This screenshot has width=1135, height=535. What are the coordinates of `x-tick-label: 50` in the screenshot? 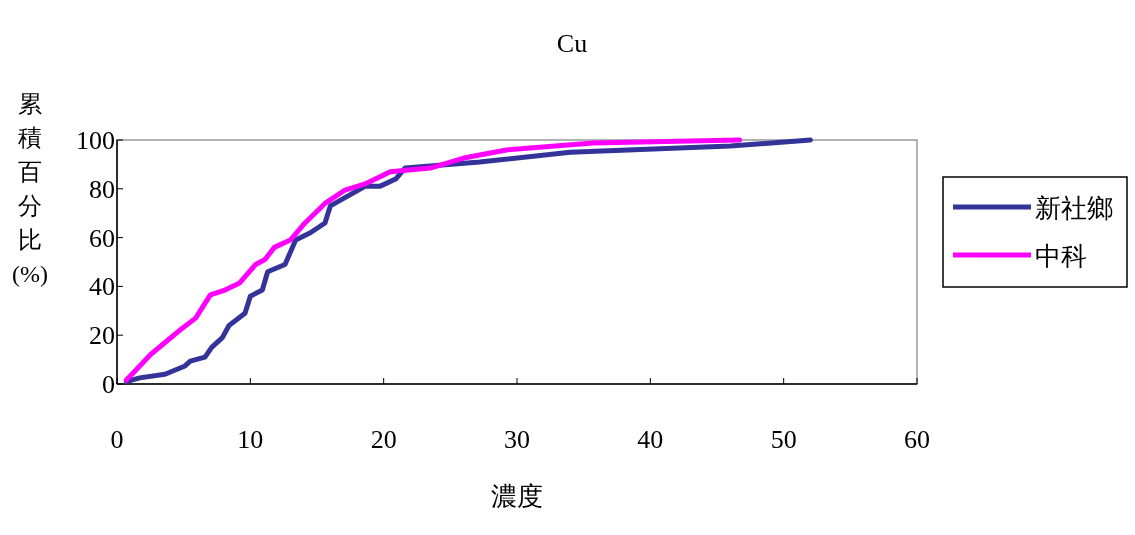 It's located at (783, 439).